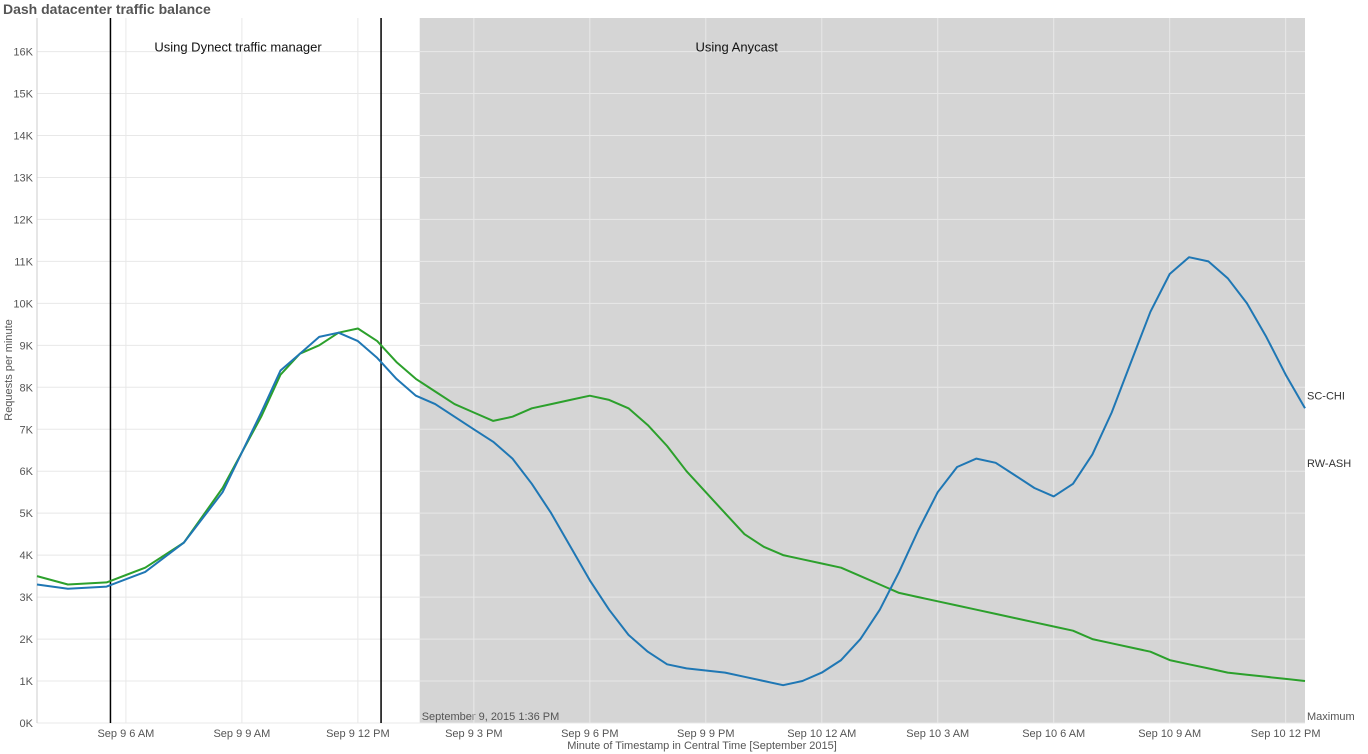 The height and width of the screenshot is (754, 1368). What do you see at coordinates (27, 514) in the screenshot?
I see `y-tick-label: 5K` at bounding box center [27, 514].